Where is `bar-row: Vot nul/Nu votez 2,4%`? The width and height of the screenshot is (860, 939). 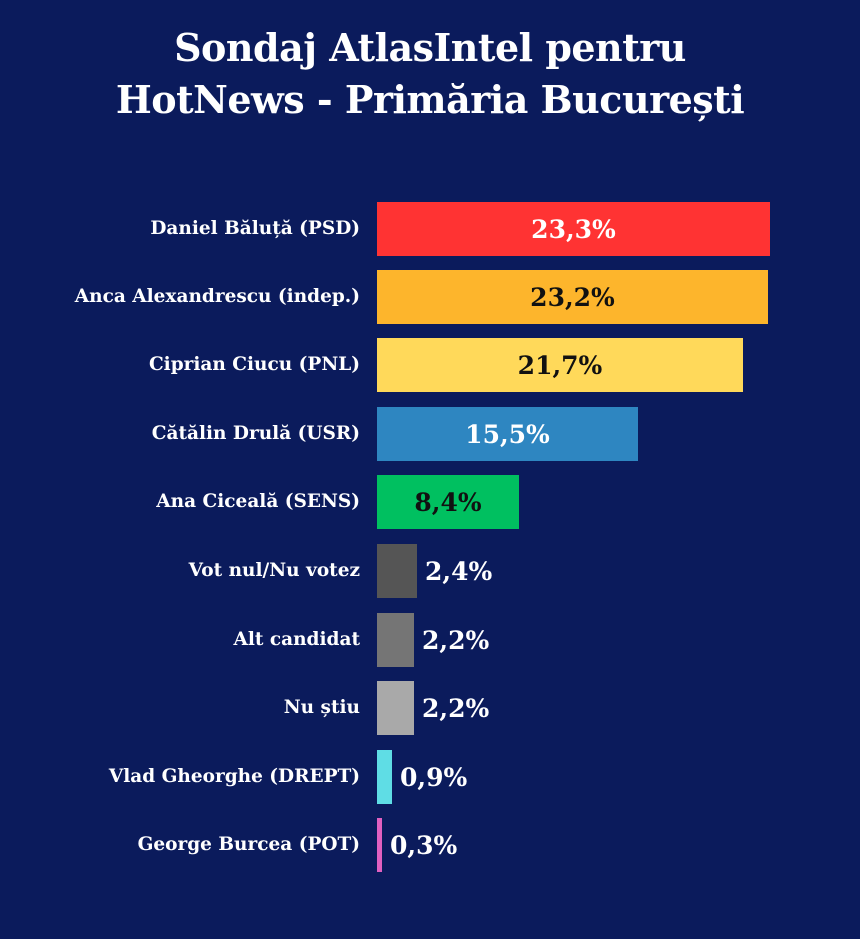 bar-row: Vot nul/Nu votez 2,4% is located at coordinates (430, 571).